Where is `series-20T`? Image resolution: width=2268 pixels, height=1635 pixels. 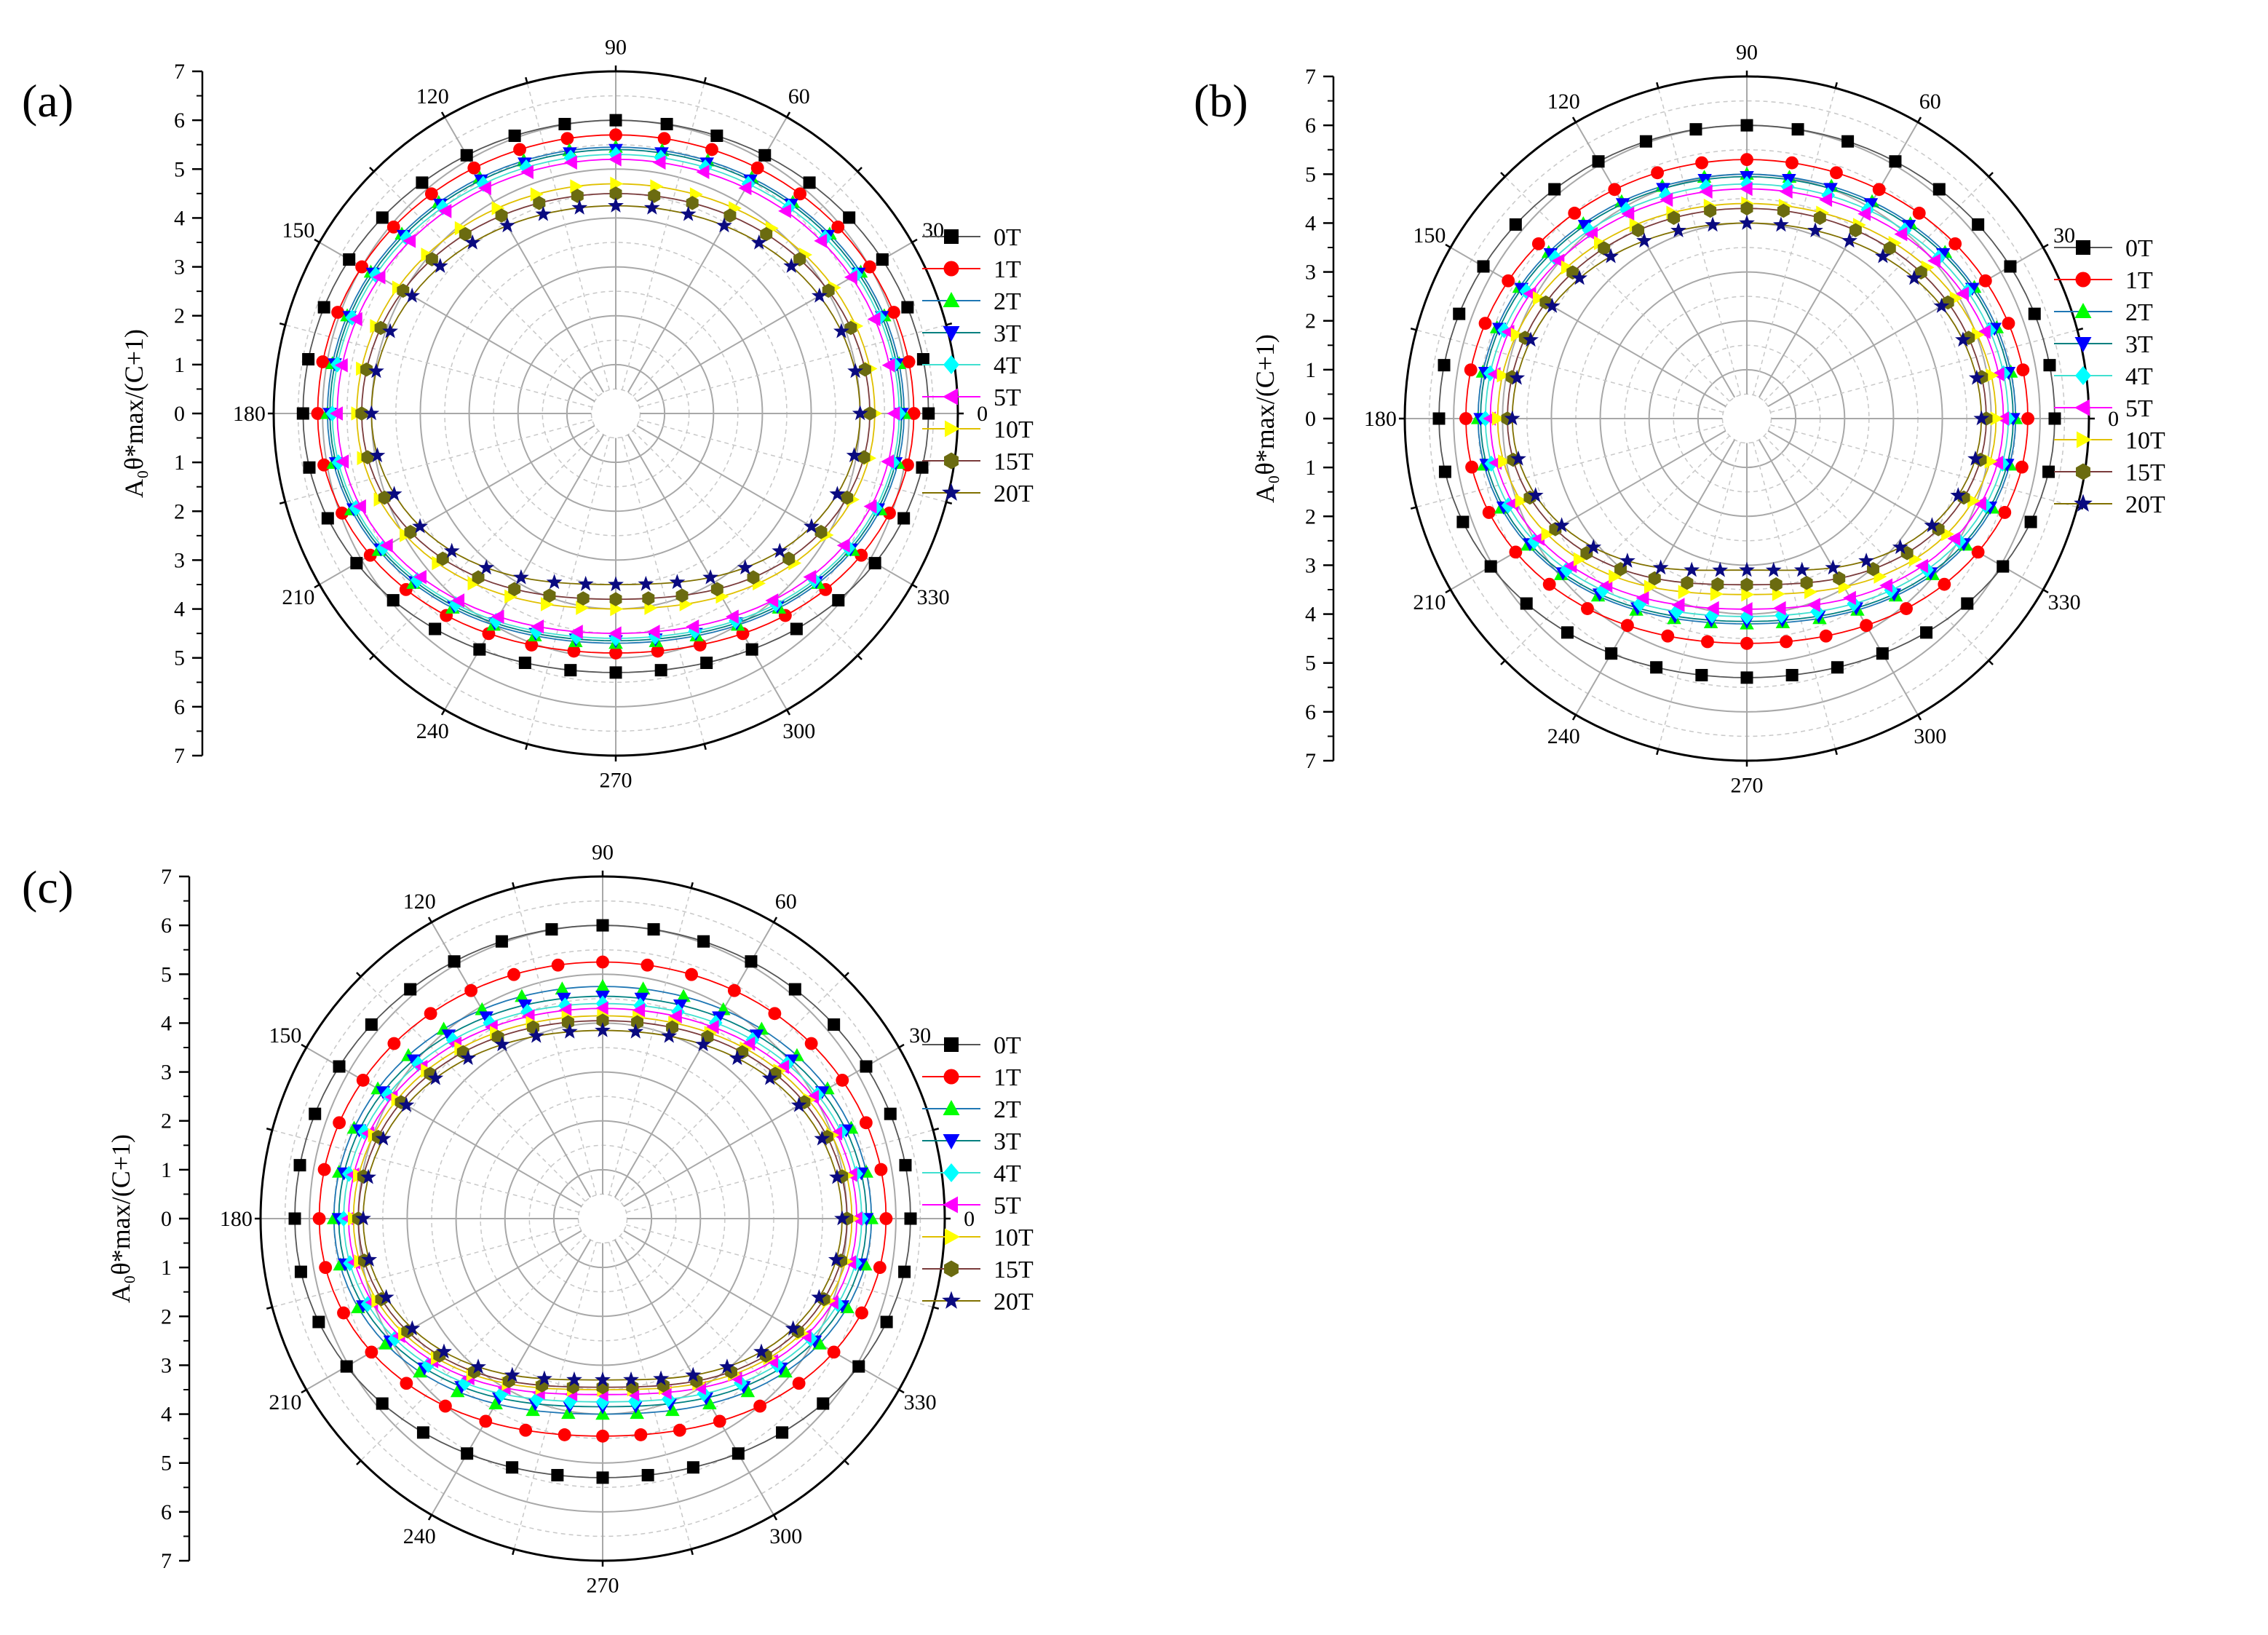
series-20T is located at coordinates (615, 395).